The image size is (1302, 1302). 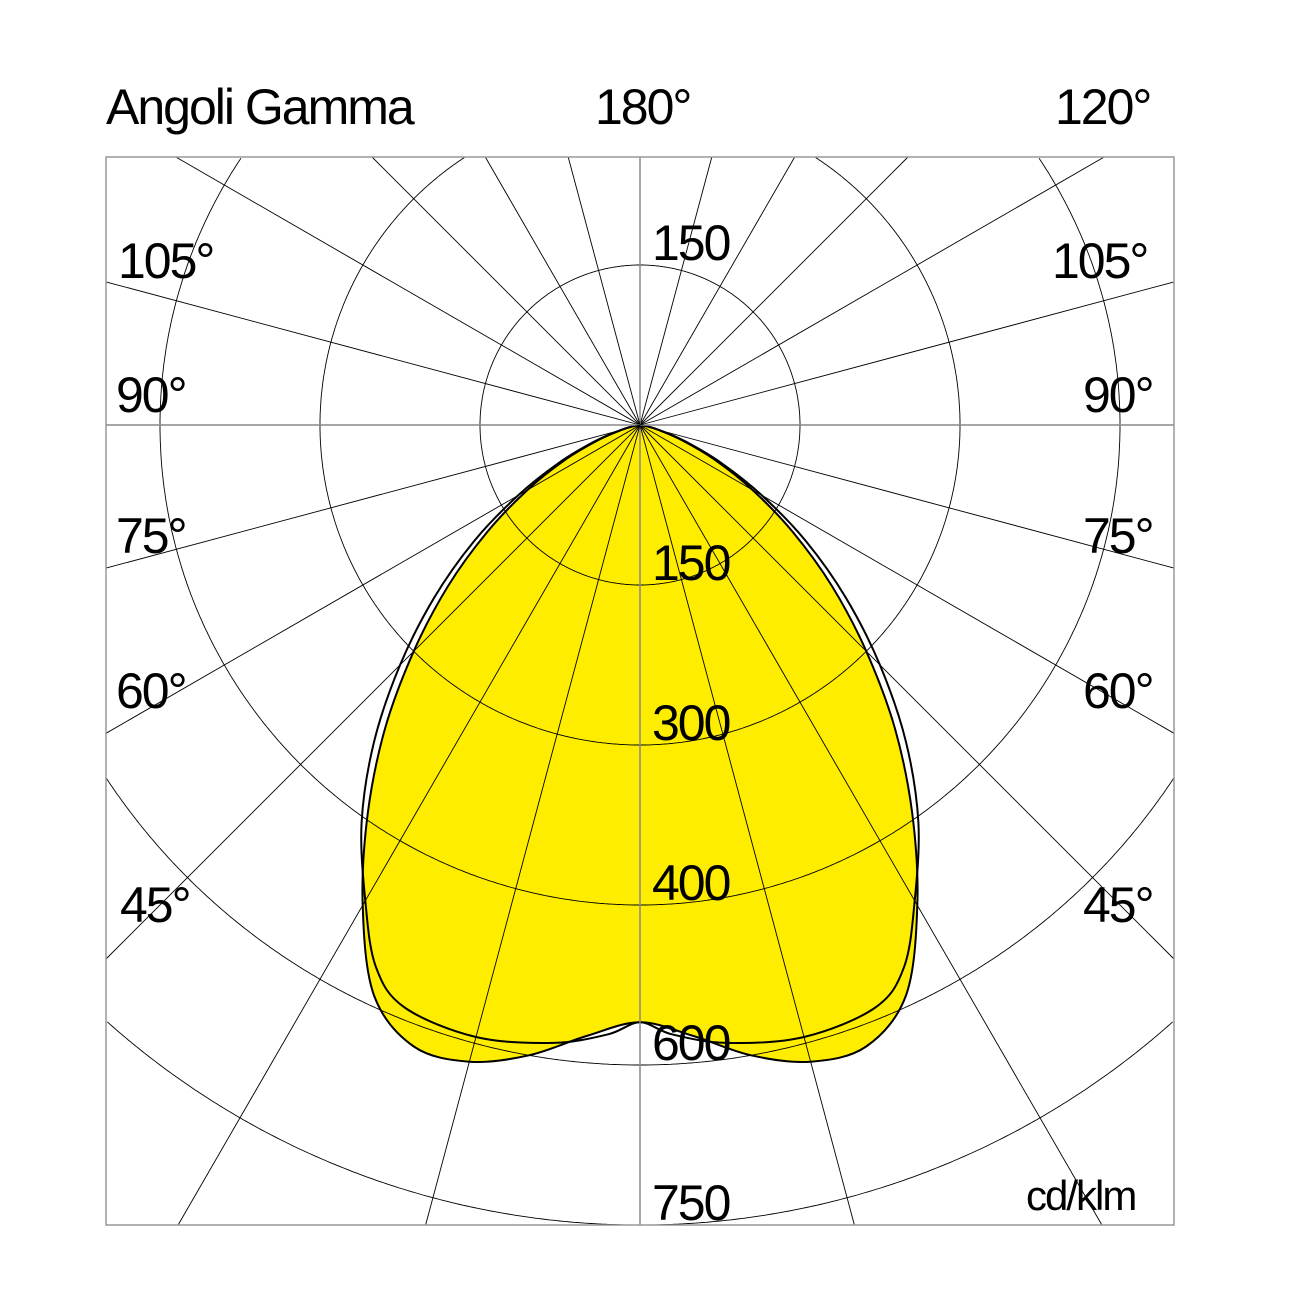 I want to click on angle-label-left-105: 105°, so click(x=165, y=261).